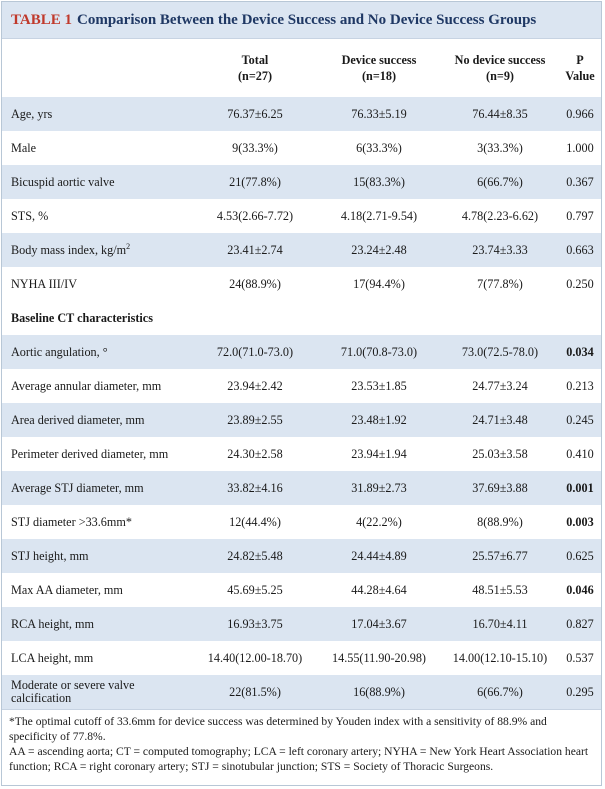  Describe the element at coordinates (379, 624) in the screenshot. I see `cell-device-success: 17.04±3.67` at that location.